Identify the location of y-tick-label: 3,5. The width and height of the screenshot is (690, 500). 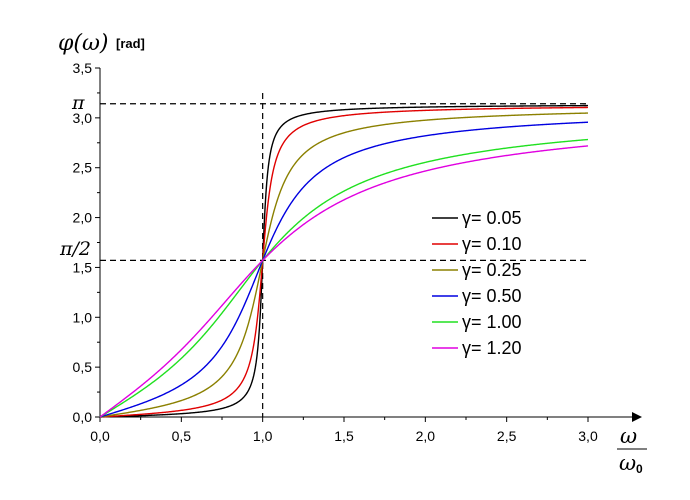
(83, 68).